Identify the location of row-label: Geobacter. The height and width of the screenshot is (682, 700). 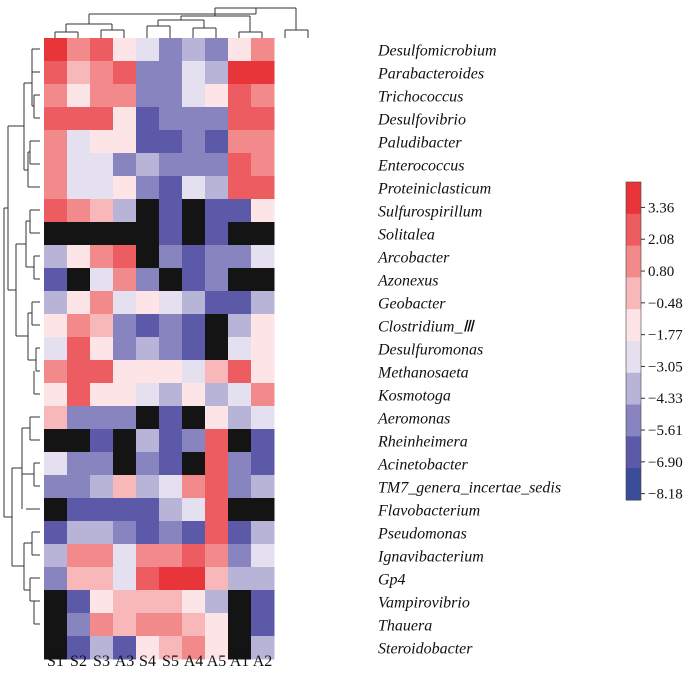
(412, 304).